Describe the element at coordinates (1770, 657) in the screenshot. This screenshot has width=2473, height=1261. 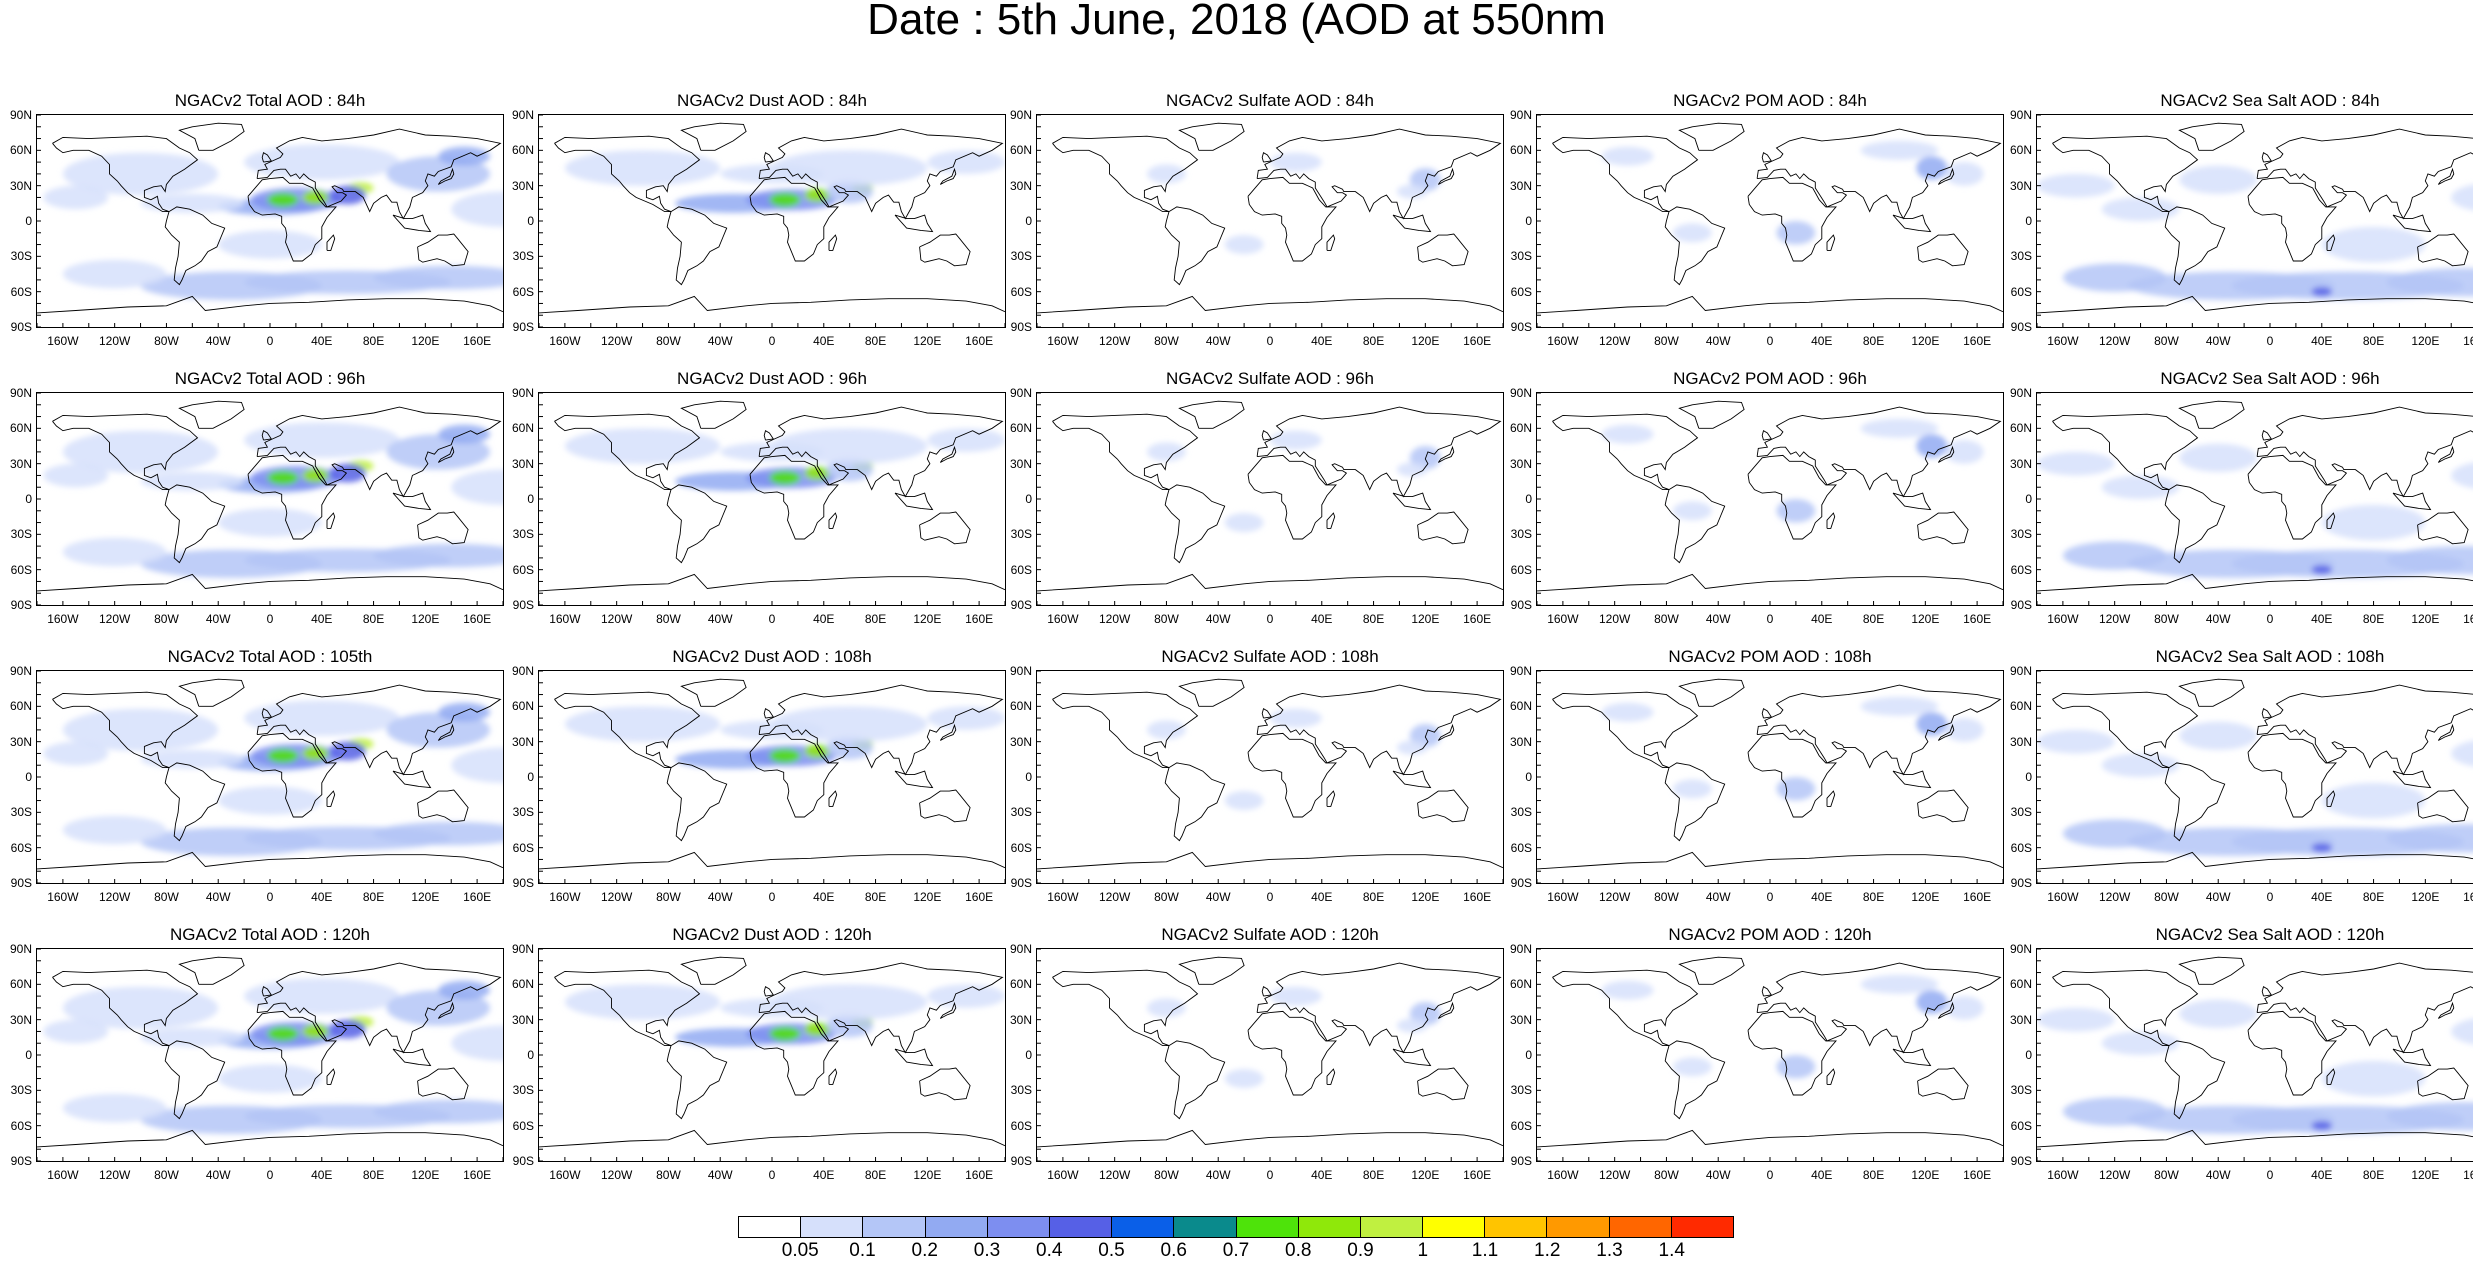
I see `panel-title: NGACv2 POM AOD : 108h` at that location.